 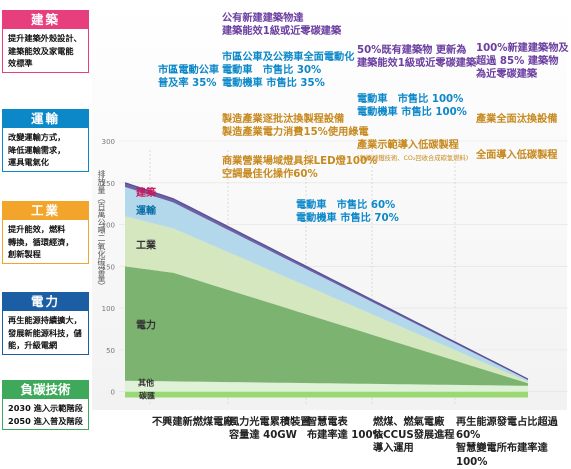 What do you see at coordinates (414, 436) in the screenshot?
I see `annotation-ccus: 燃煤、燃氣電廠 依CCUS發展進程 導入運用` at bounding box center [414, 436].